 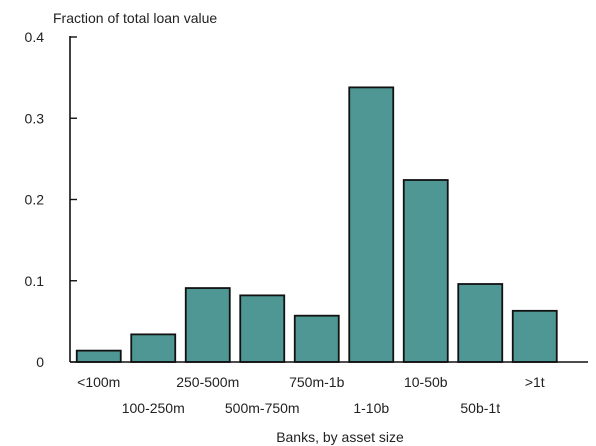 What do you see at coordinates (480, 408) in the screenshot?
I see `x-tick-label: 50b-1t` at bounding box center [480, 408].